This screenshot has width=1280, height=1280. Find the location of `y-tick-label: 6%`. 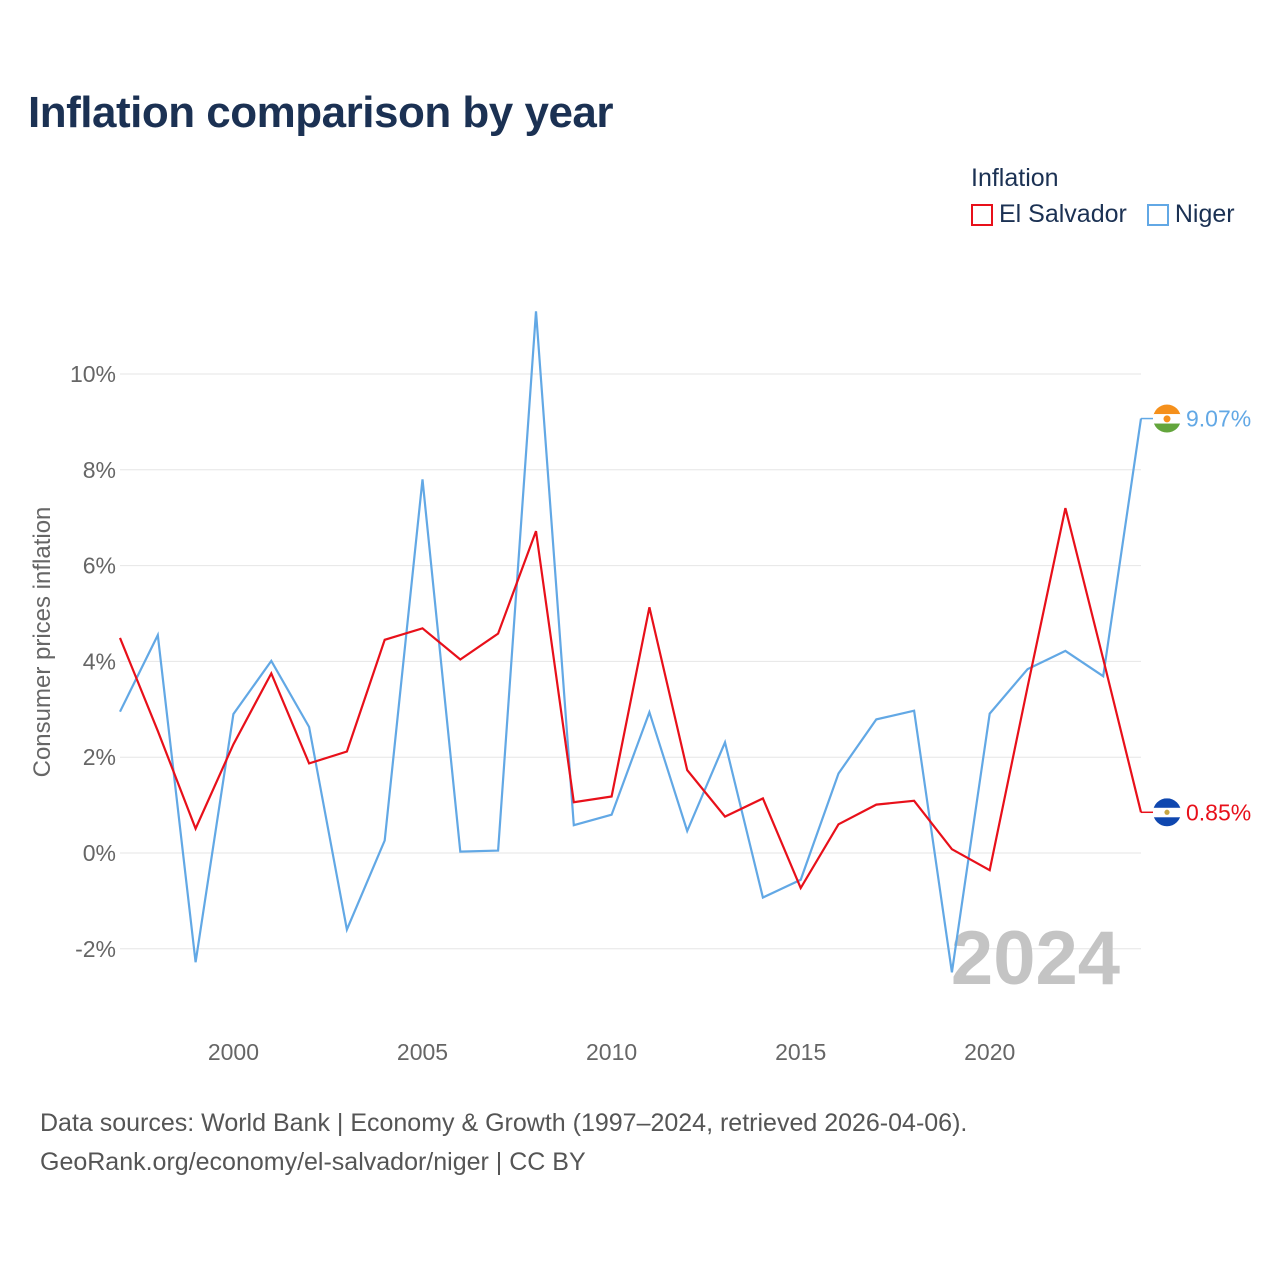

y-tick-label: 6% is located at coordinates (99, 566).